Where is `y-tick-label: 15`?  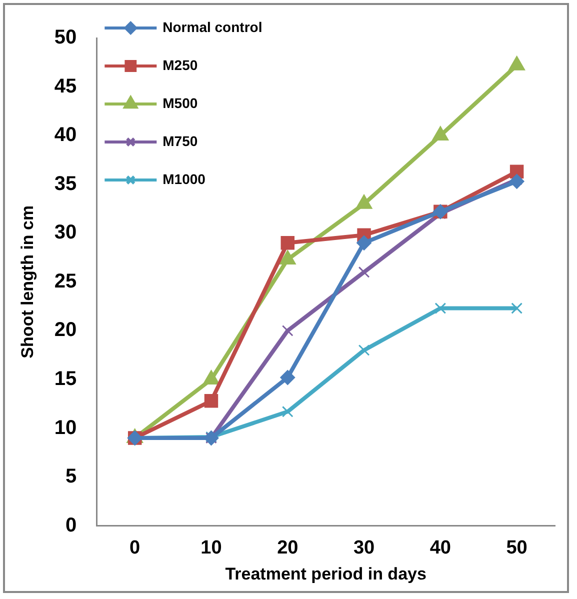 y-tick-label: 15 is located at coordinates (65, 379).